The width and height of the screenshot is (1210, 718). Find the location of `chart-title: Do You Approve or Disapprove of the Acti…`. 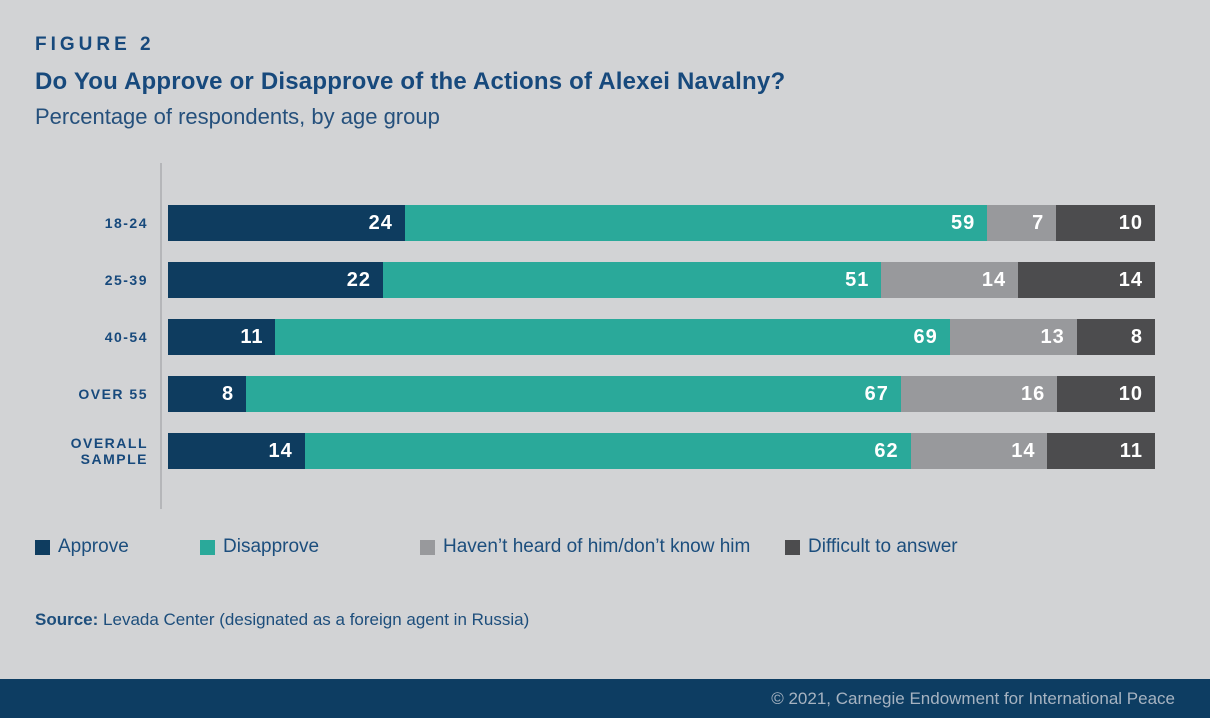

chart-title: Do You Approve or Disapprove of the Acti… is located at coordinates (410, 81).